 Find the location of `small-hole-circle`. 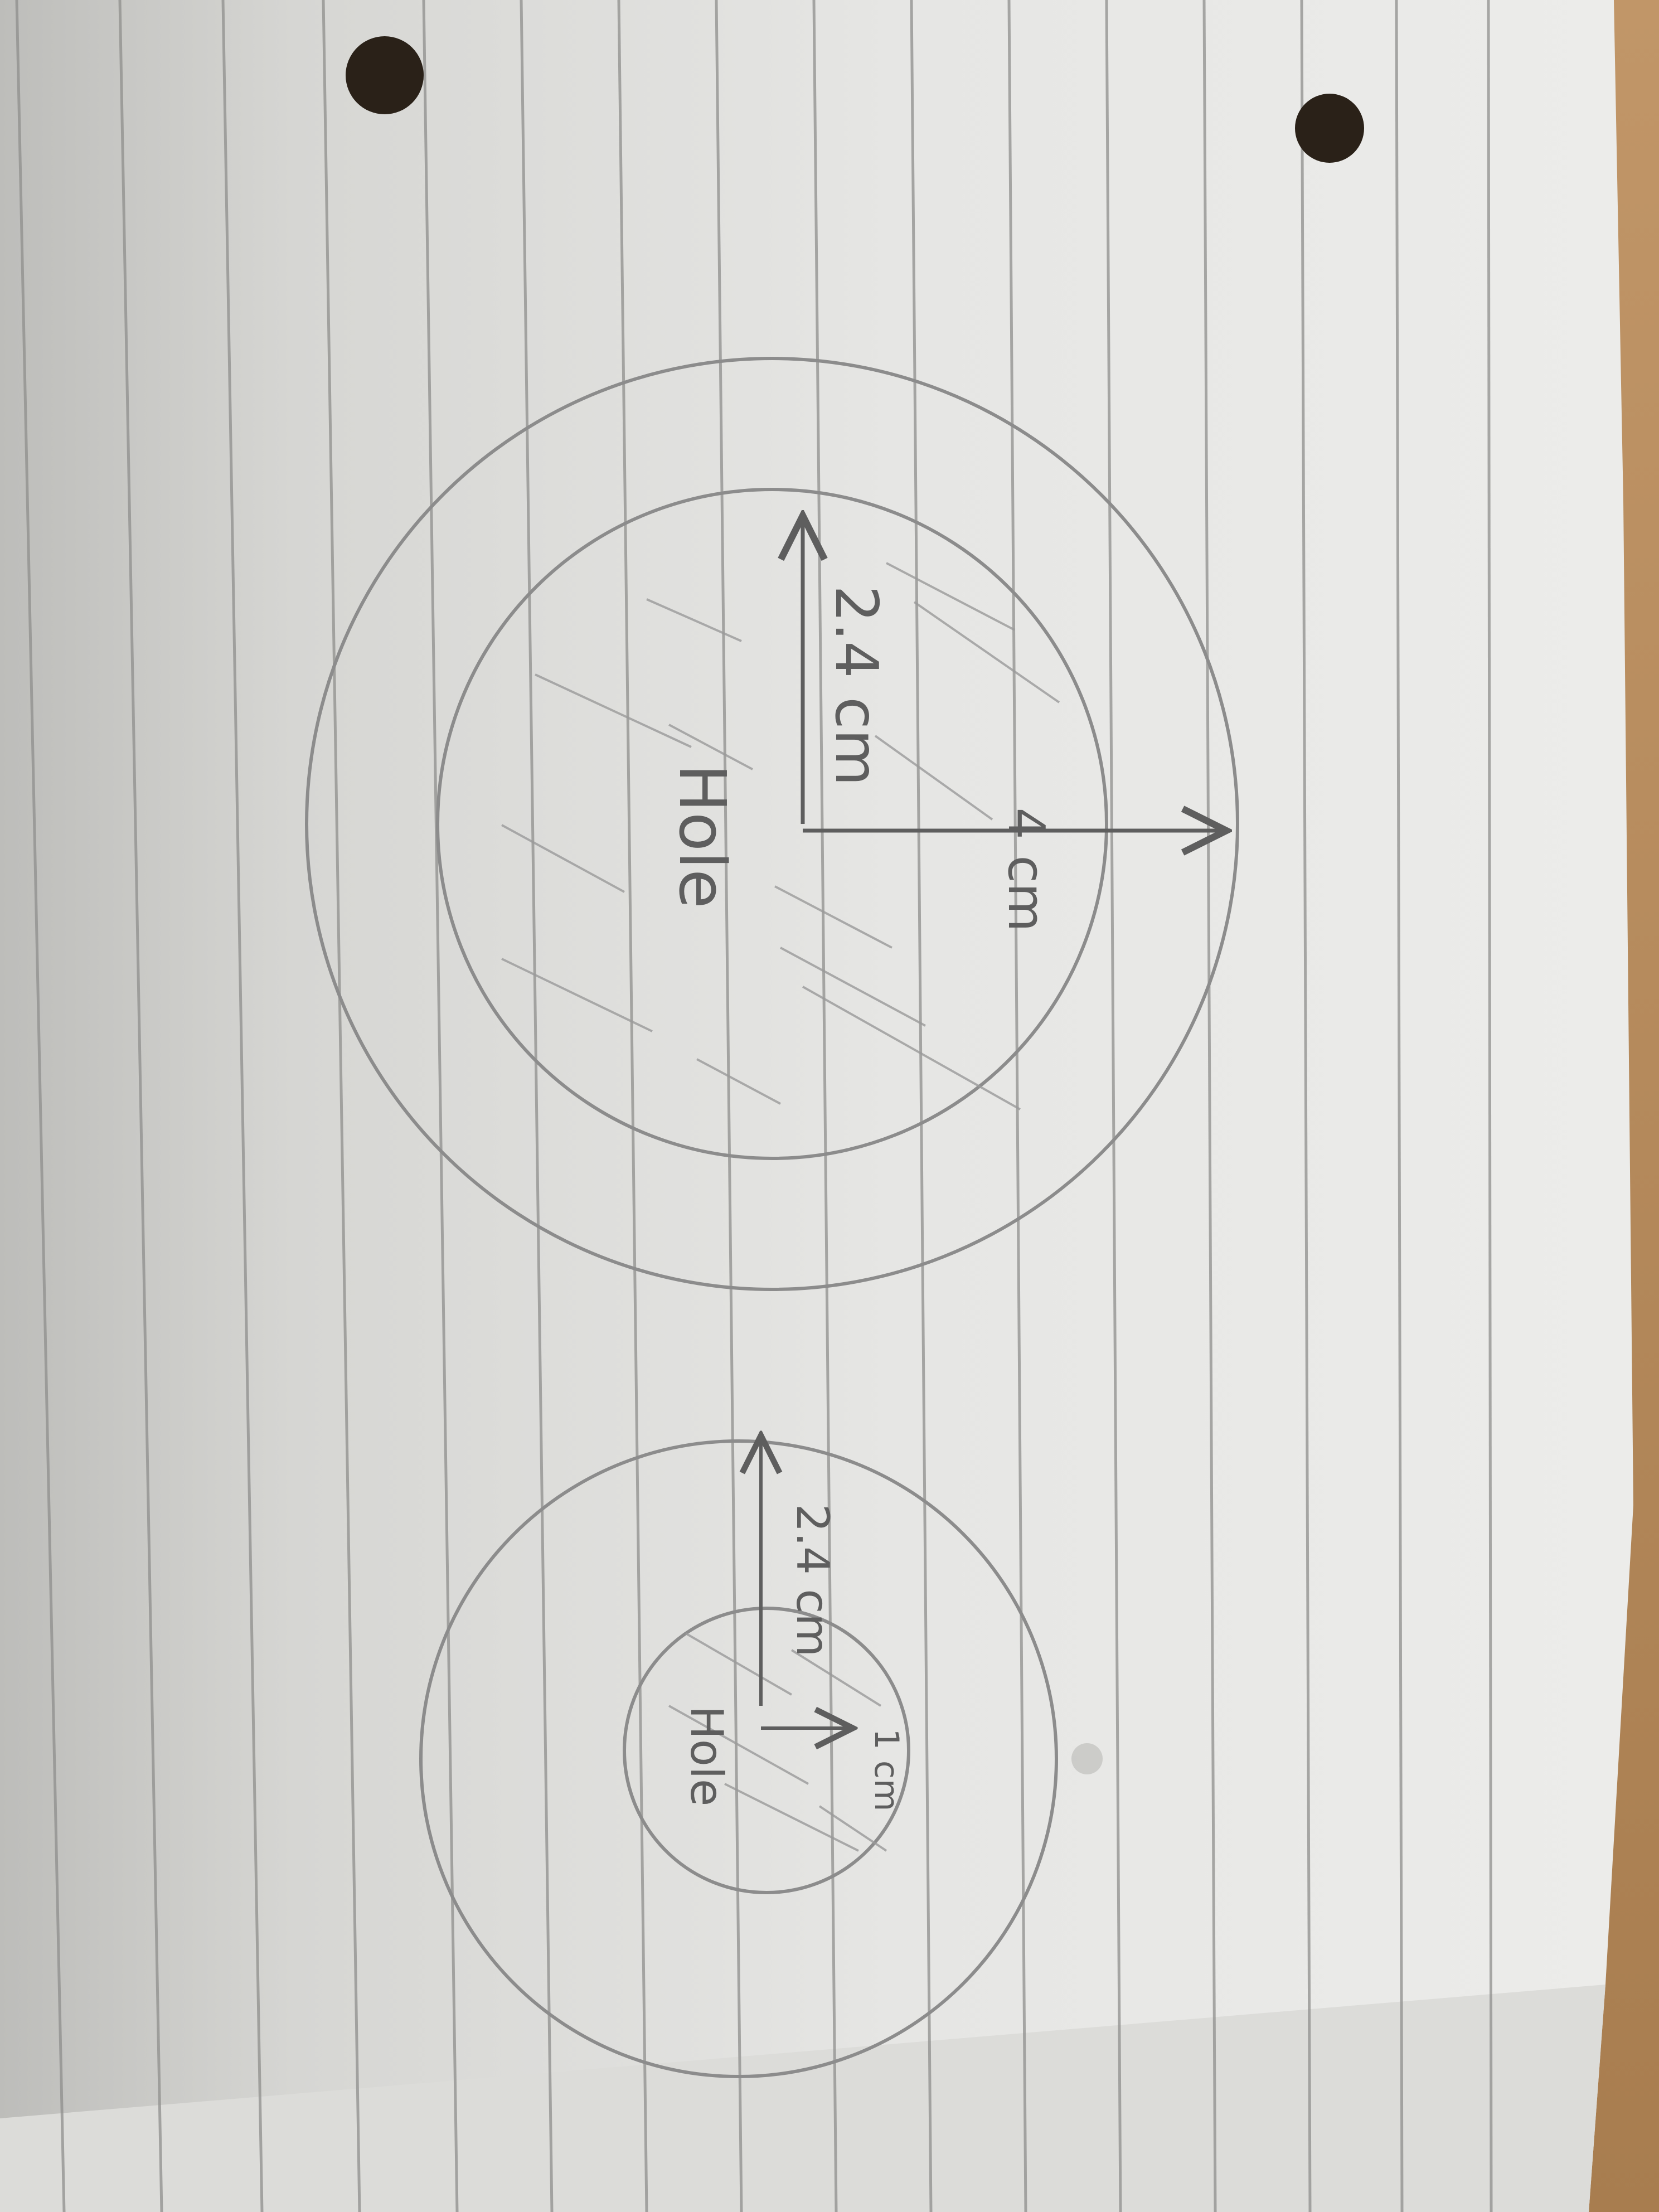

small-hole-circle is located at coordinates (767, 1750).